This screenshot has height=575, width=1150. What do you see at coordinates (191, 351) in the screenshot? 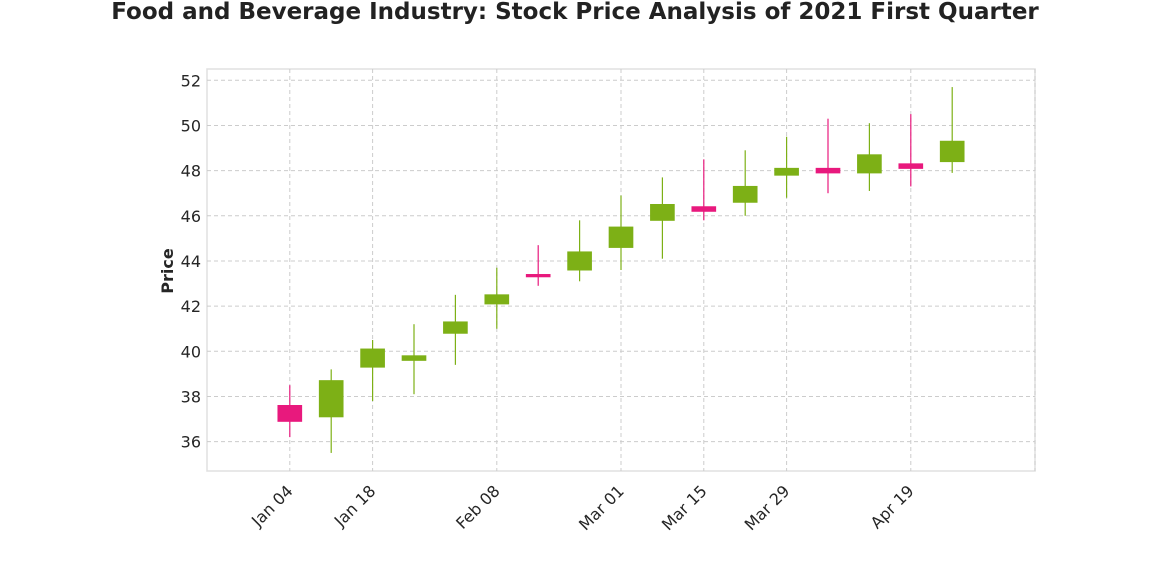
I see `y-tick-label: 40` at bounding box center [191, 351].